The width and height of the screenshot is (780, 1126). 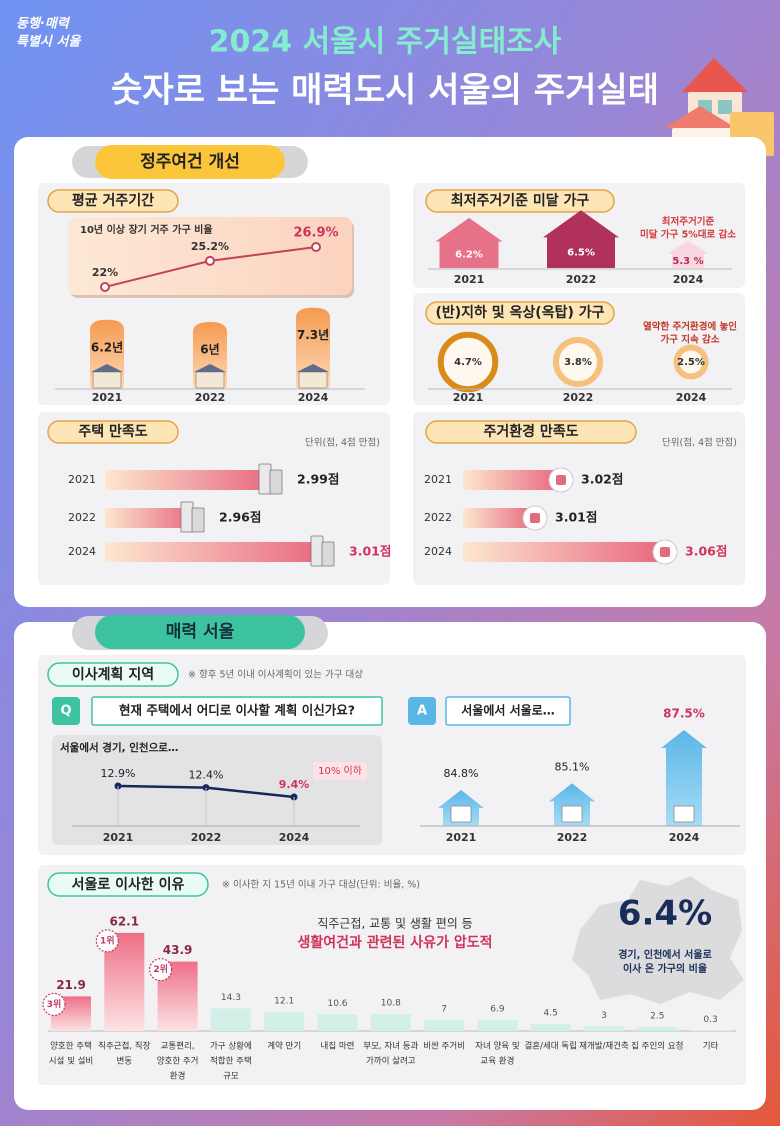 What do you see at coordinates (395, 942) in the screenshot?
I see `headline: 생활여건과 관련된 사유가 압도적` at bounding box center [395, 942].